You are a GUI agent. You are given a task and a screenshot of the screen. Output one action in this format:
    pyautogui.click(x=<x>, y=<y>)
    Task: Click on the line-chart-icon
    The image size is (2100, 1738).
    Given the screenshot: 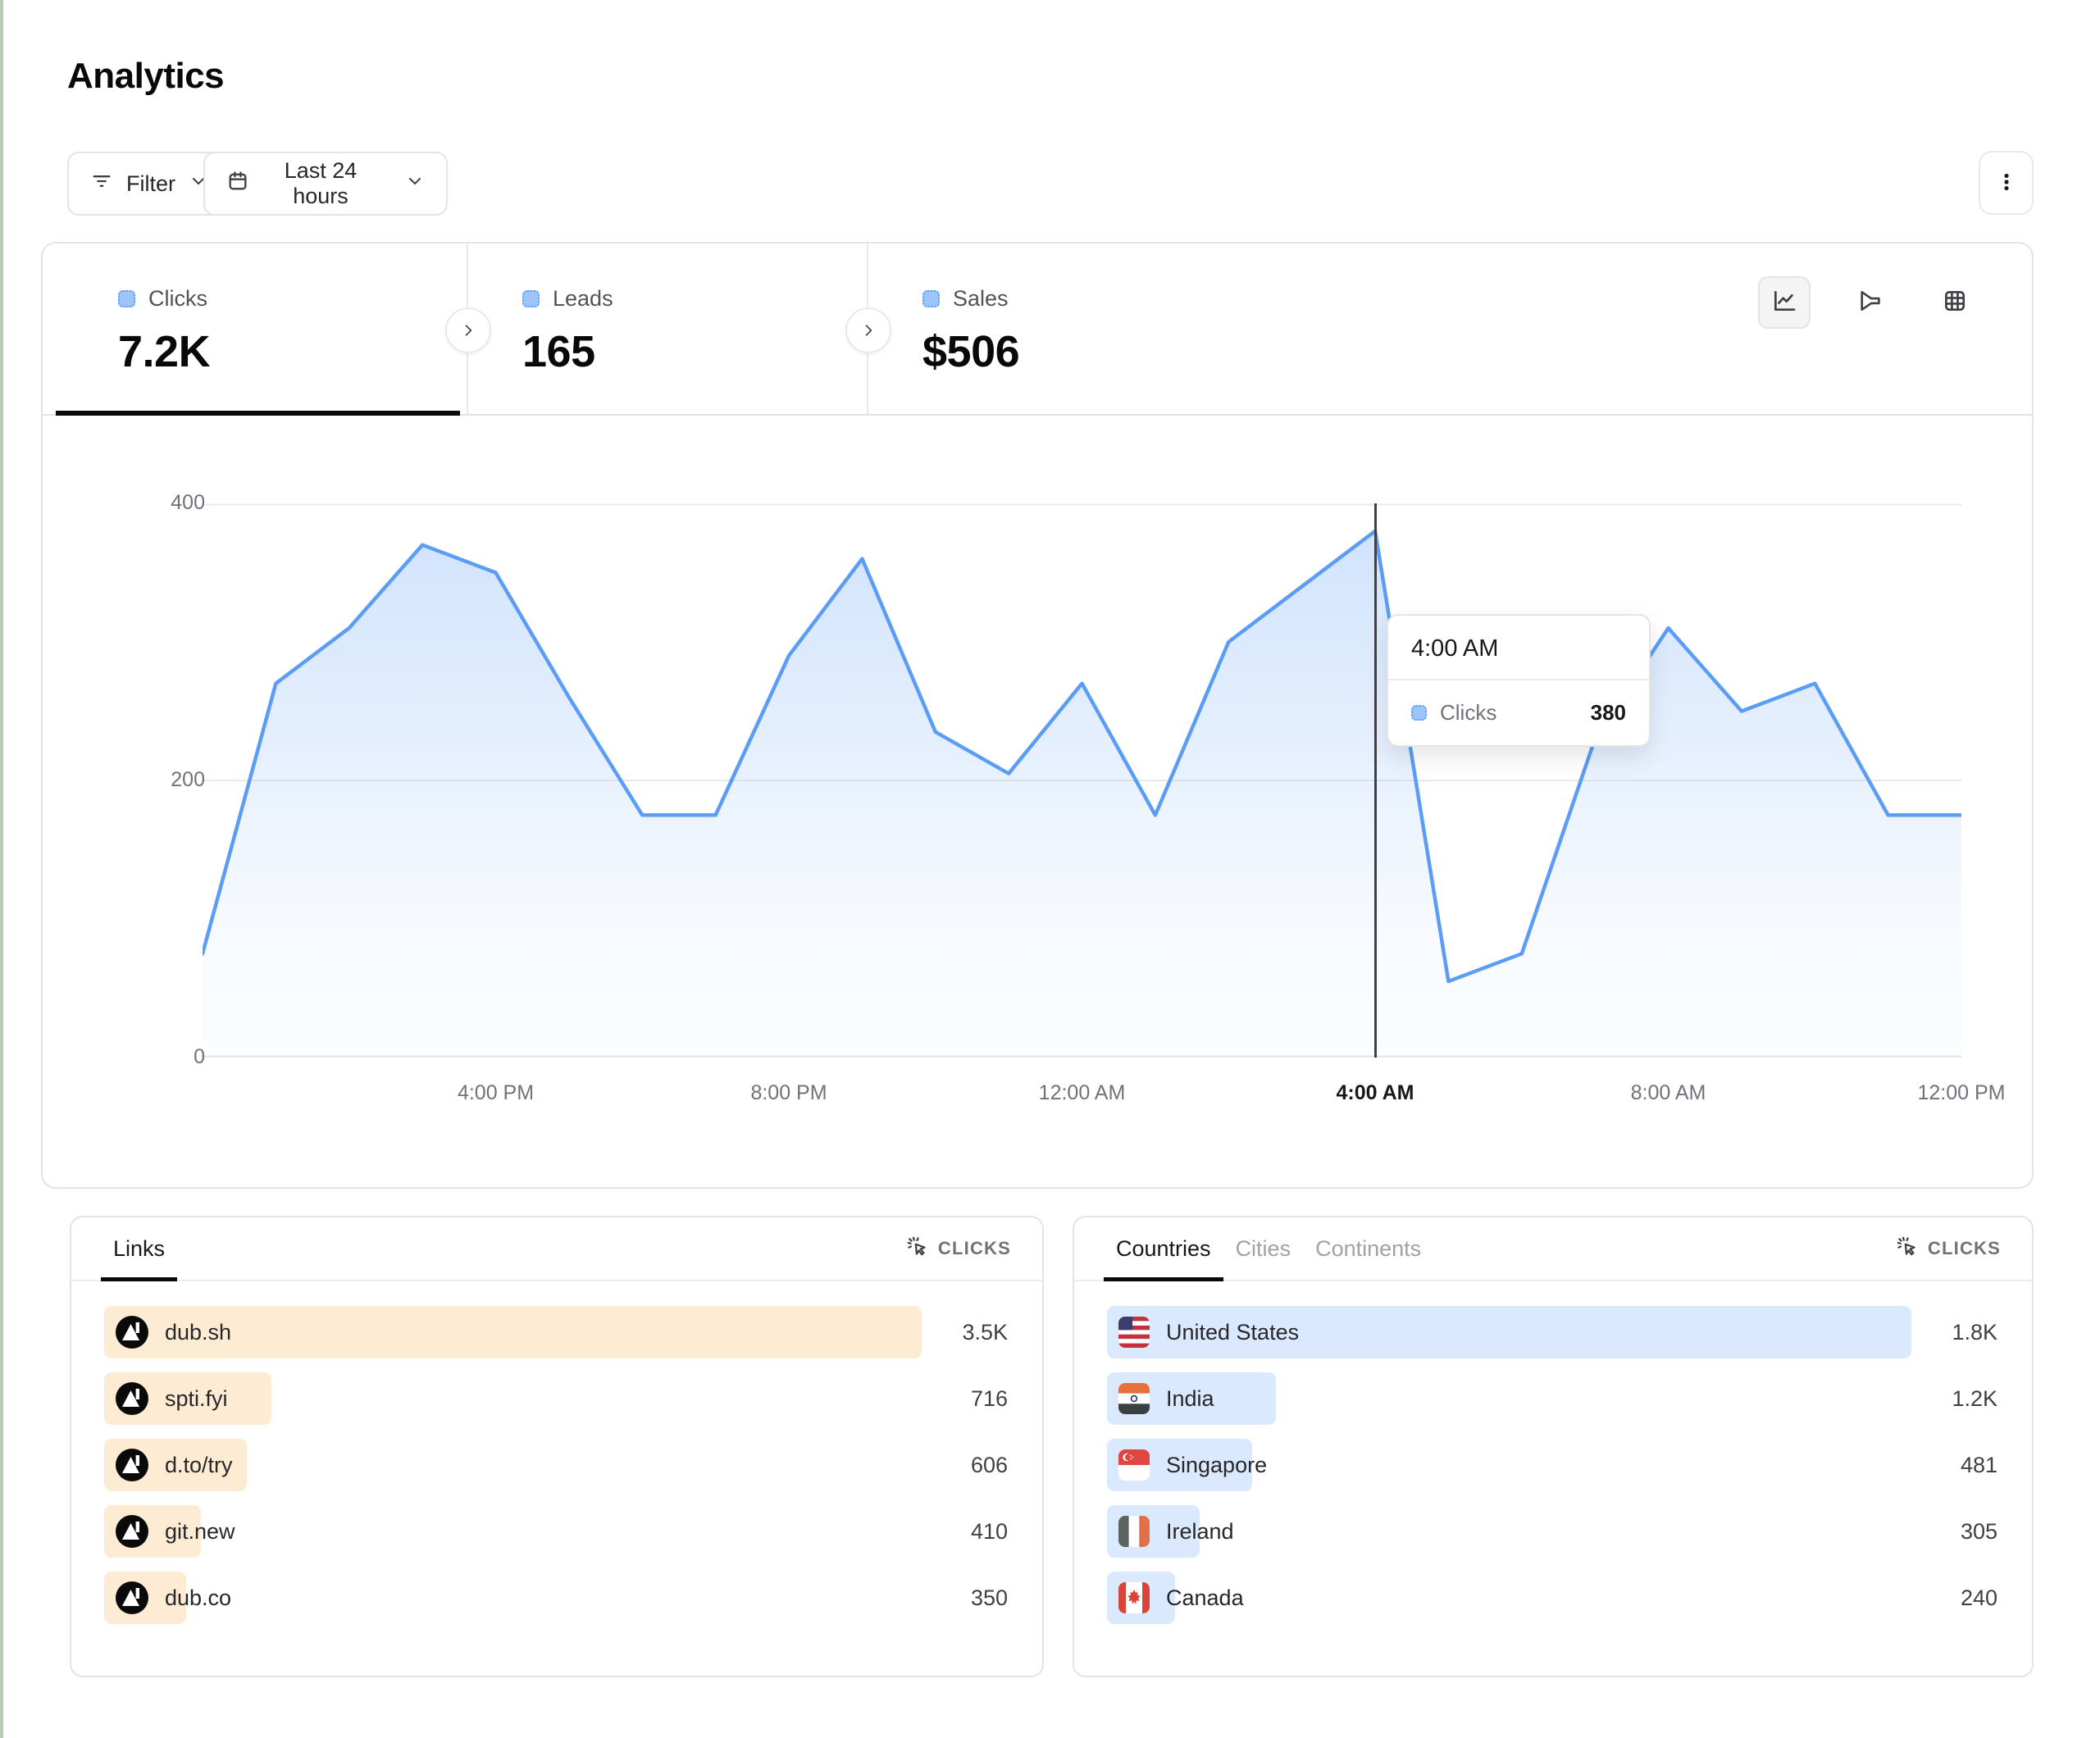 What is the action you would take?
    pyautogui.click(x=1784, y=303)
    